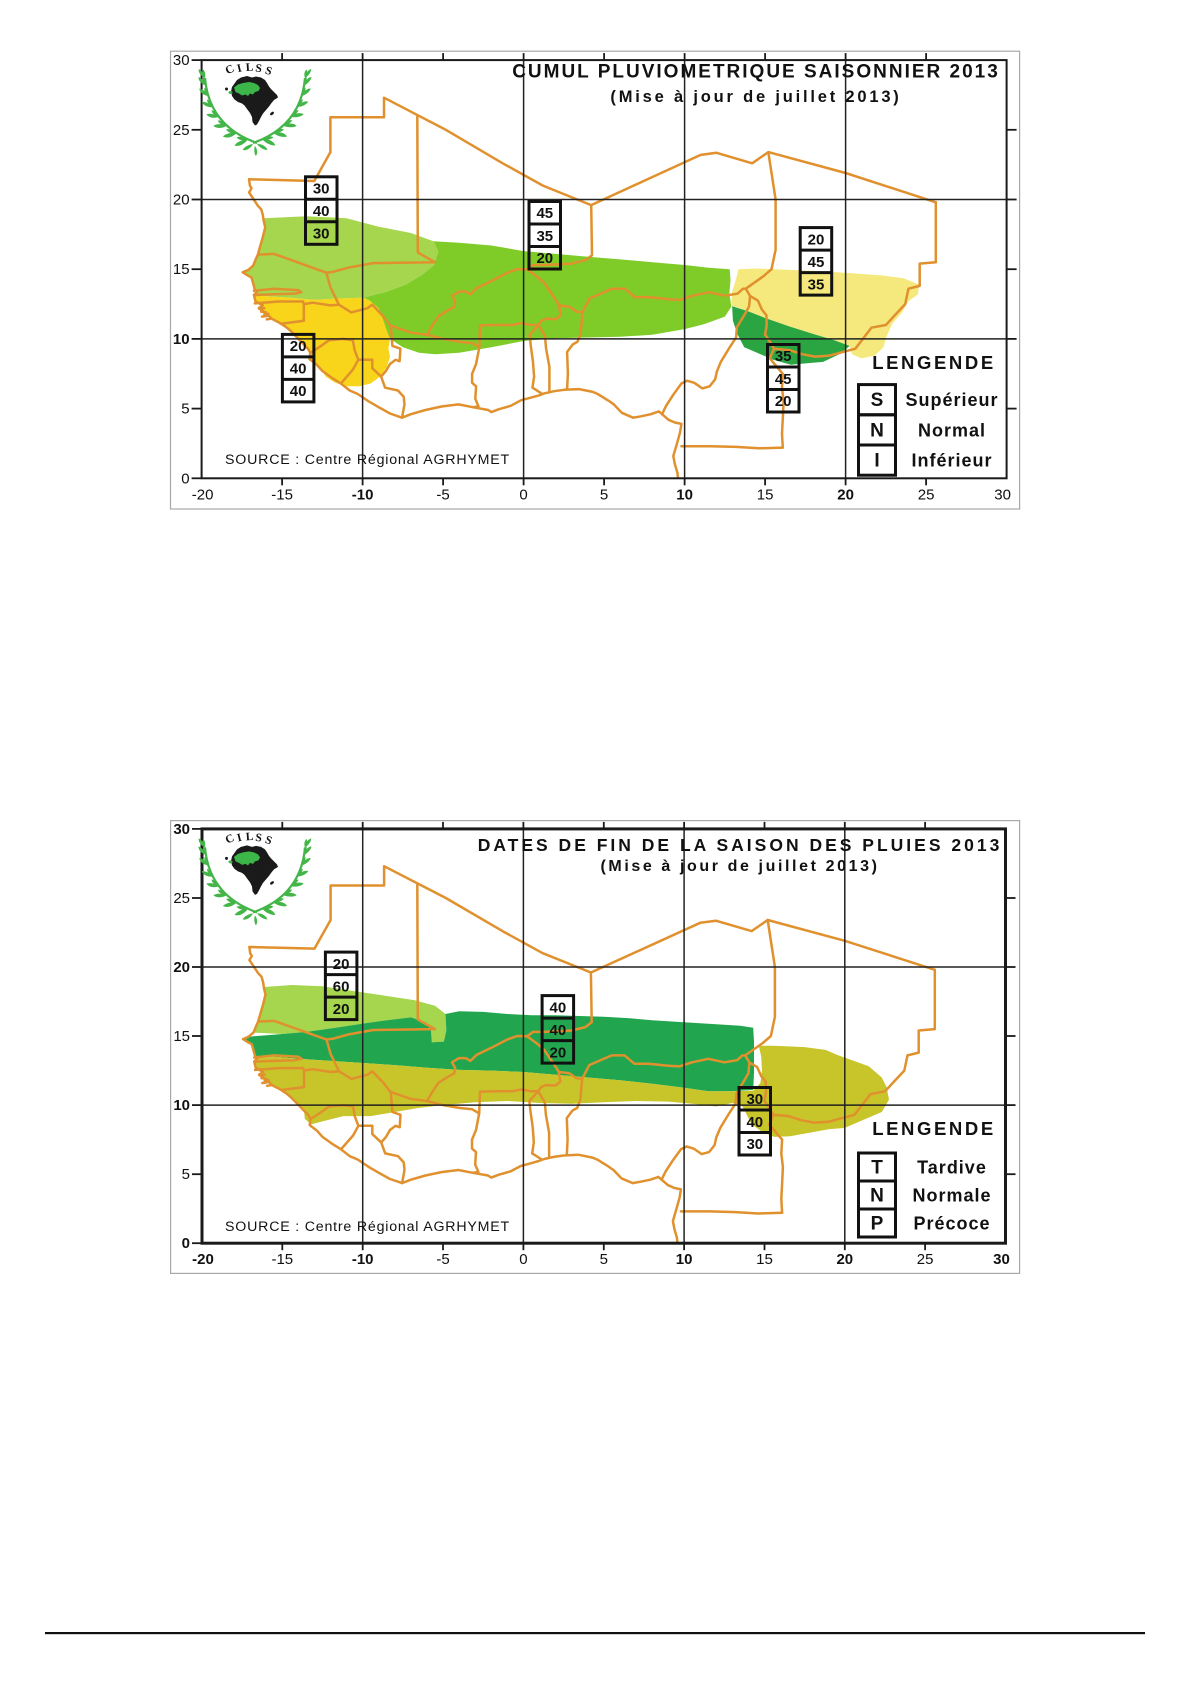  What do you see at coordinates (341, 986) in the screenshot?
I see `svg-text: 60` at bounding box center [341, 986].